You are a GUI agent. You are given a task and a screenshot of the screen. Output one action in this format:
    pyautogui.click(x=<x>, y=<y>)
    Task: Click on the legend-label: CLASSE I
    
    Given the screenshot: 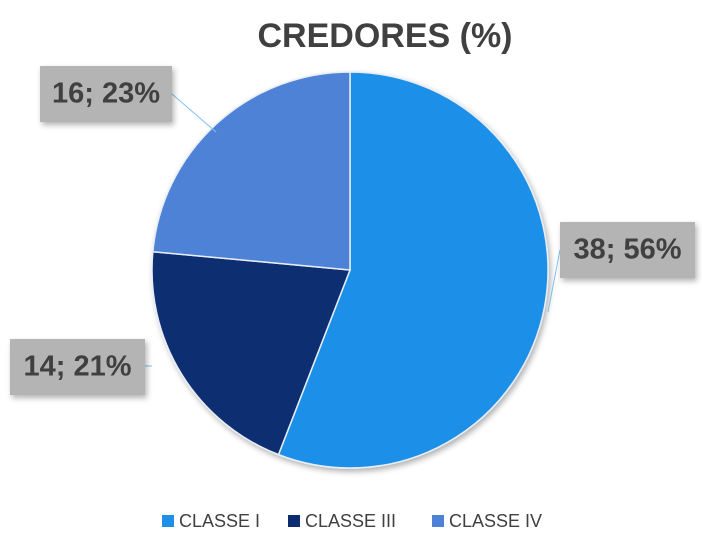 What is the action you would take?
    pyautogui.click(x=219, y=521)
    